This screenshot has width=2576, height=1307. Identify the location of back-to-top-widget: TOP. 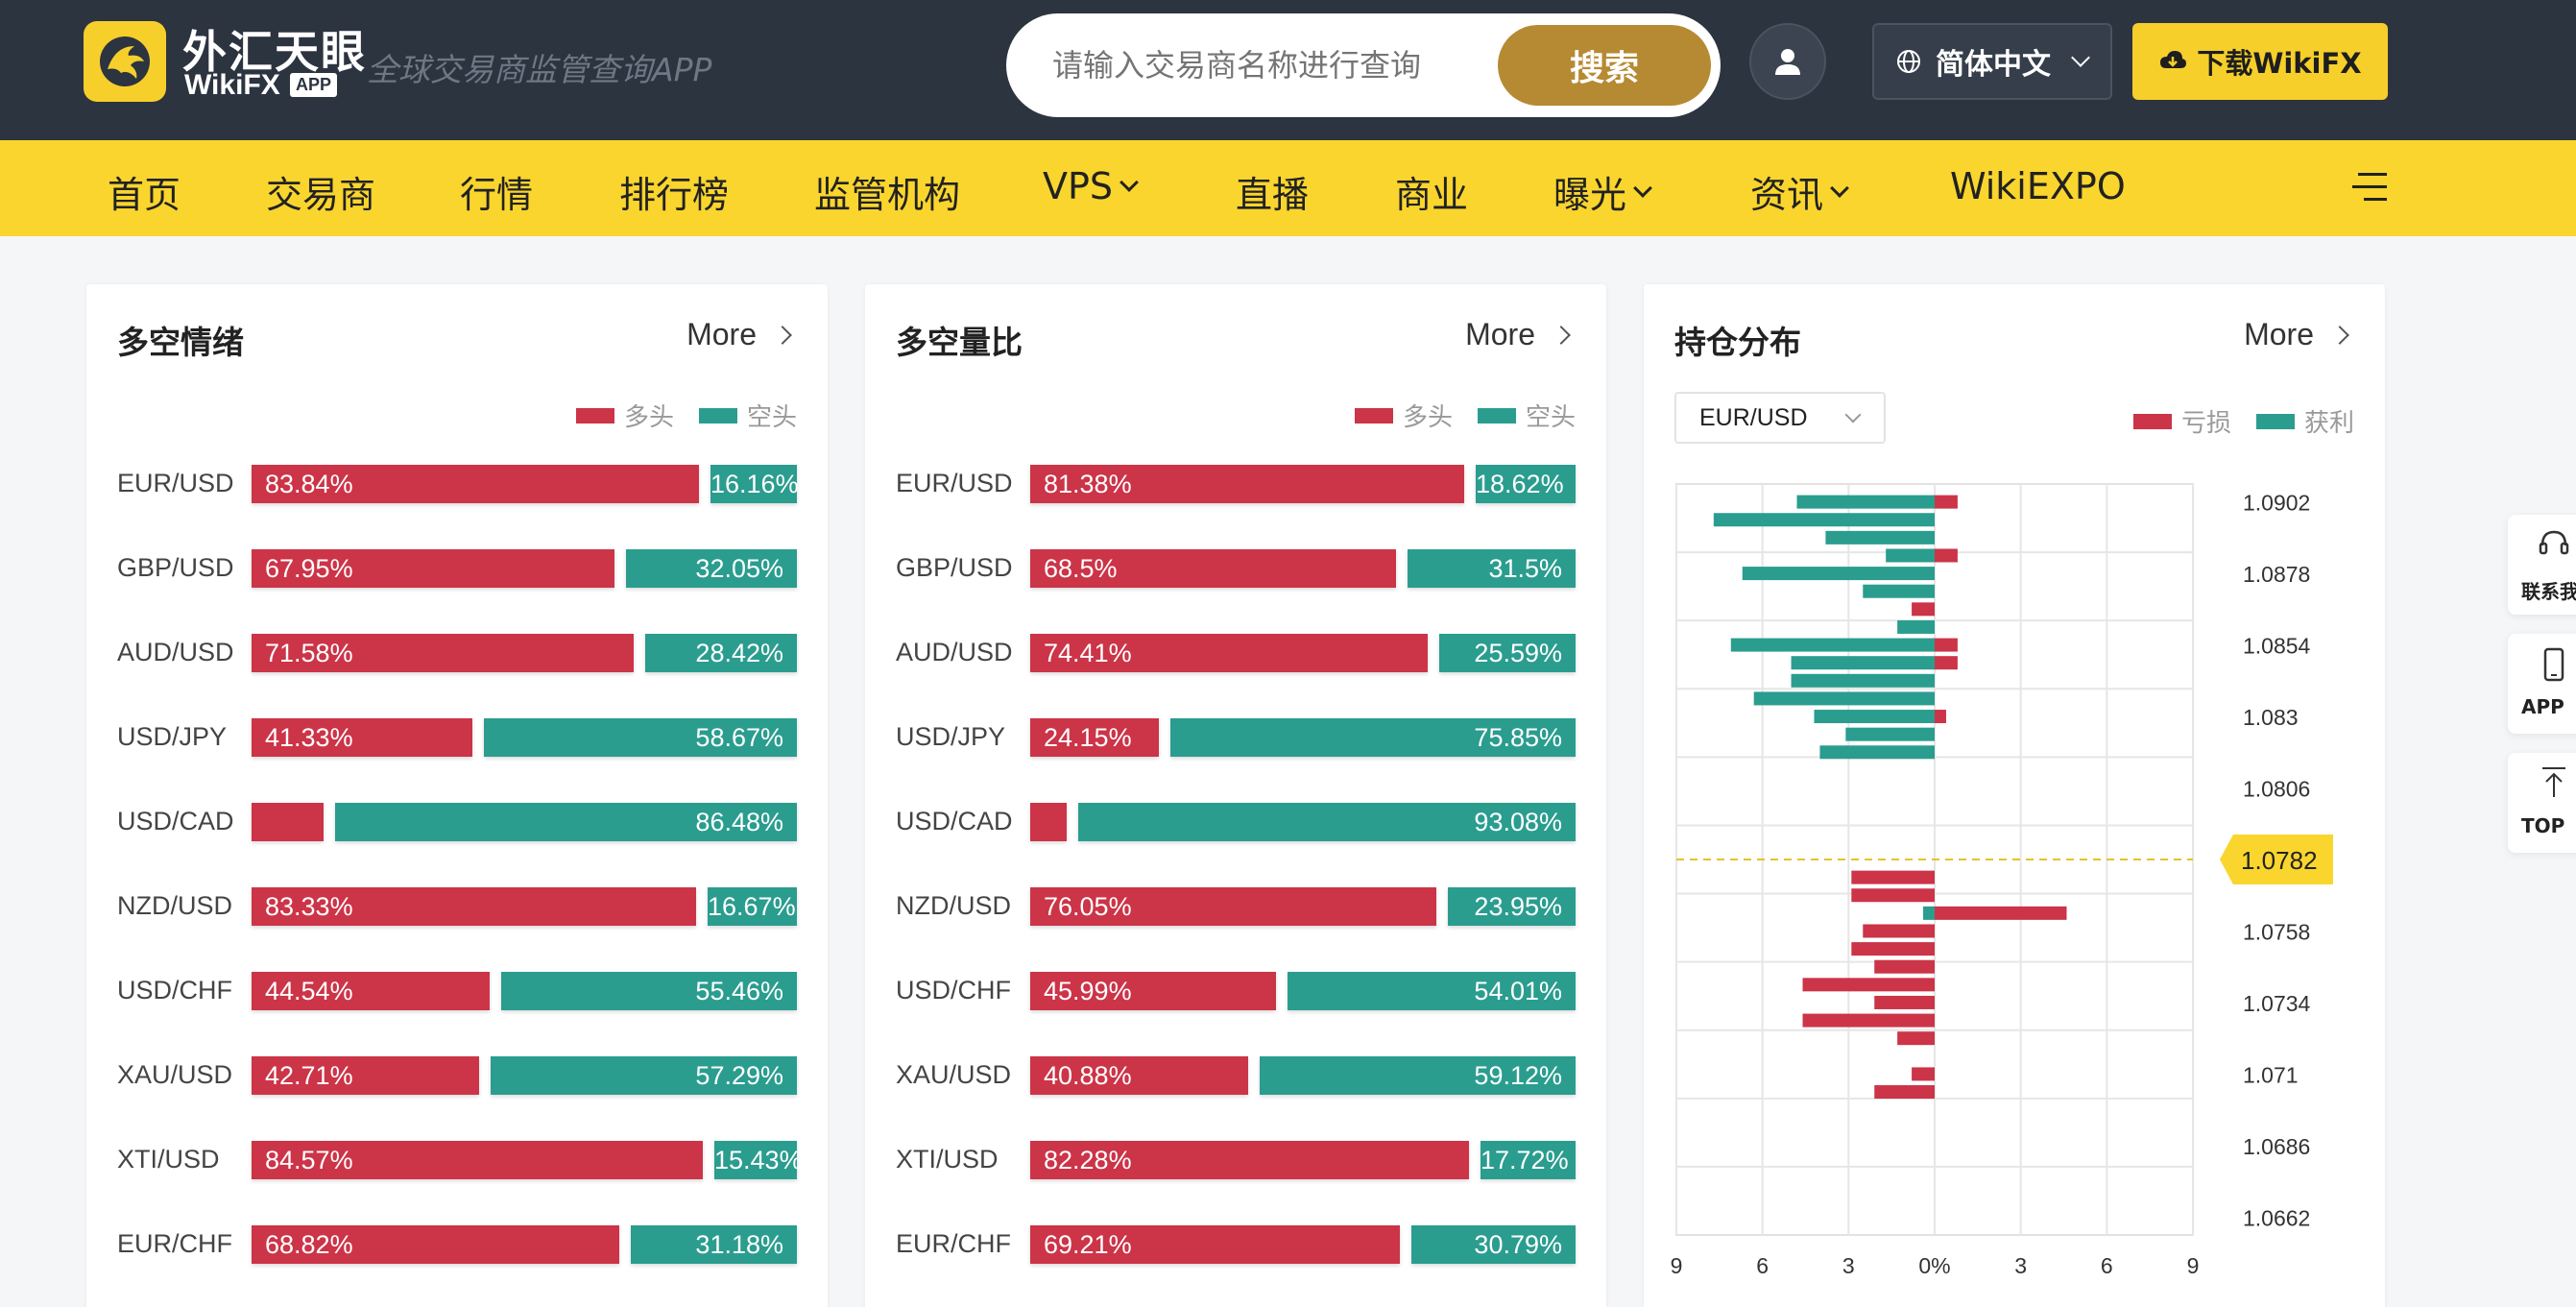
(2542, 803).